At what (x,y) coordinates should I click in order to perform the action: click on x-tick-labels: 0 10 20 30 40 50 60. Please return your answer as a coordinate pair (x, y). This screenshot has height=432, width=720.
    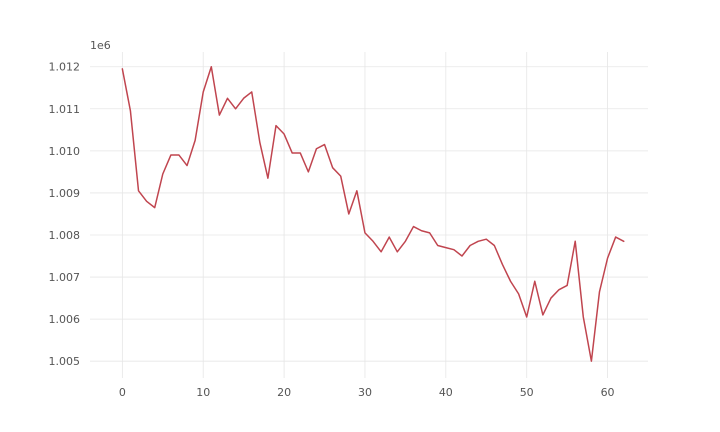
    Looking at the image, I should click on (367, 392).